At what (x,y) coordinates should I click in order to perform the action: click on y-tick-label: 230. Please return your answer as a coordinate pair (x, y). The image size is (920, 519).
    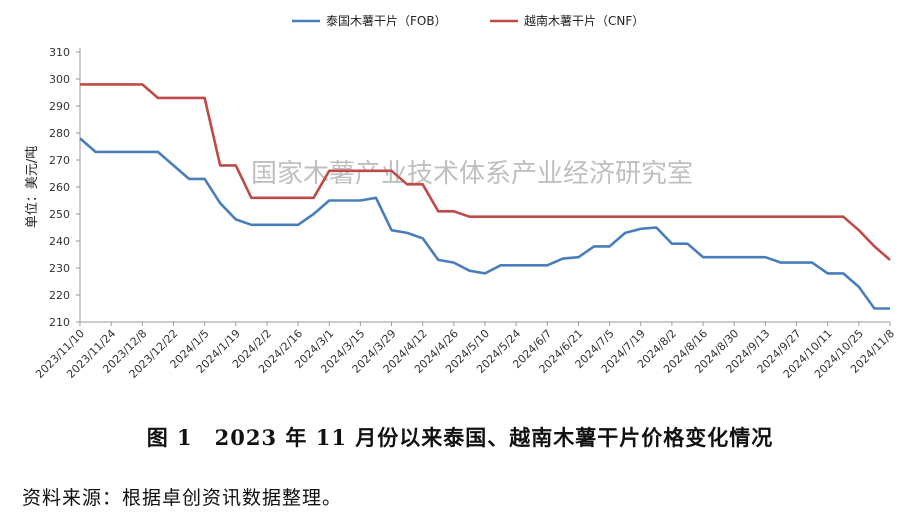
    Looking at the image, I should click on (59, 268).